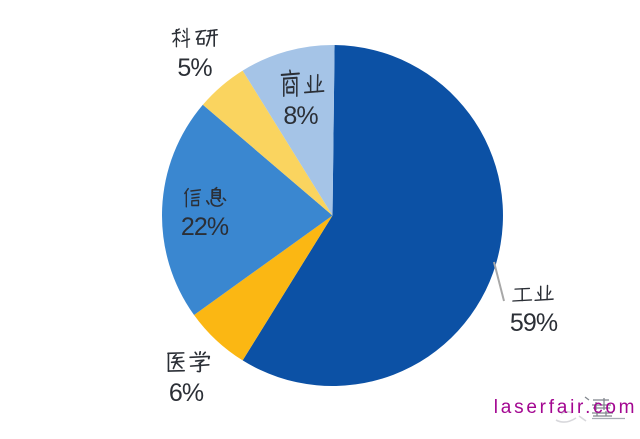  I want to click on svg-text: 8%, so click(300, 116).